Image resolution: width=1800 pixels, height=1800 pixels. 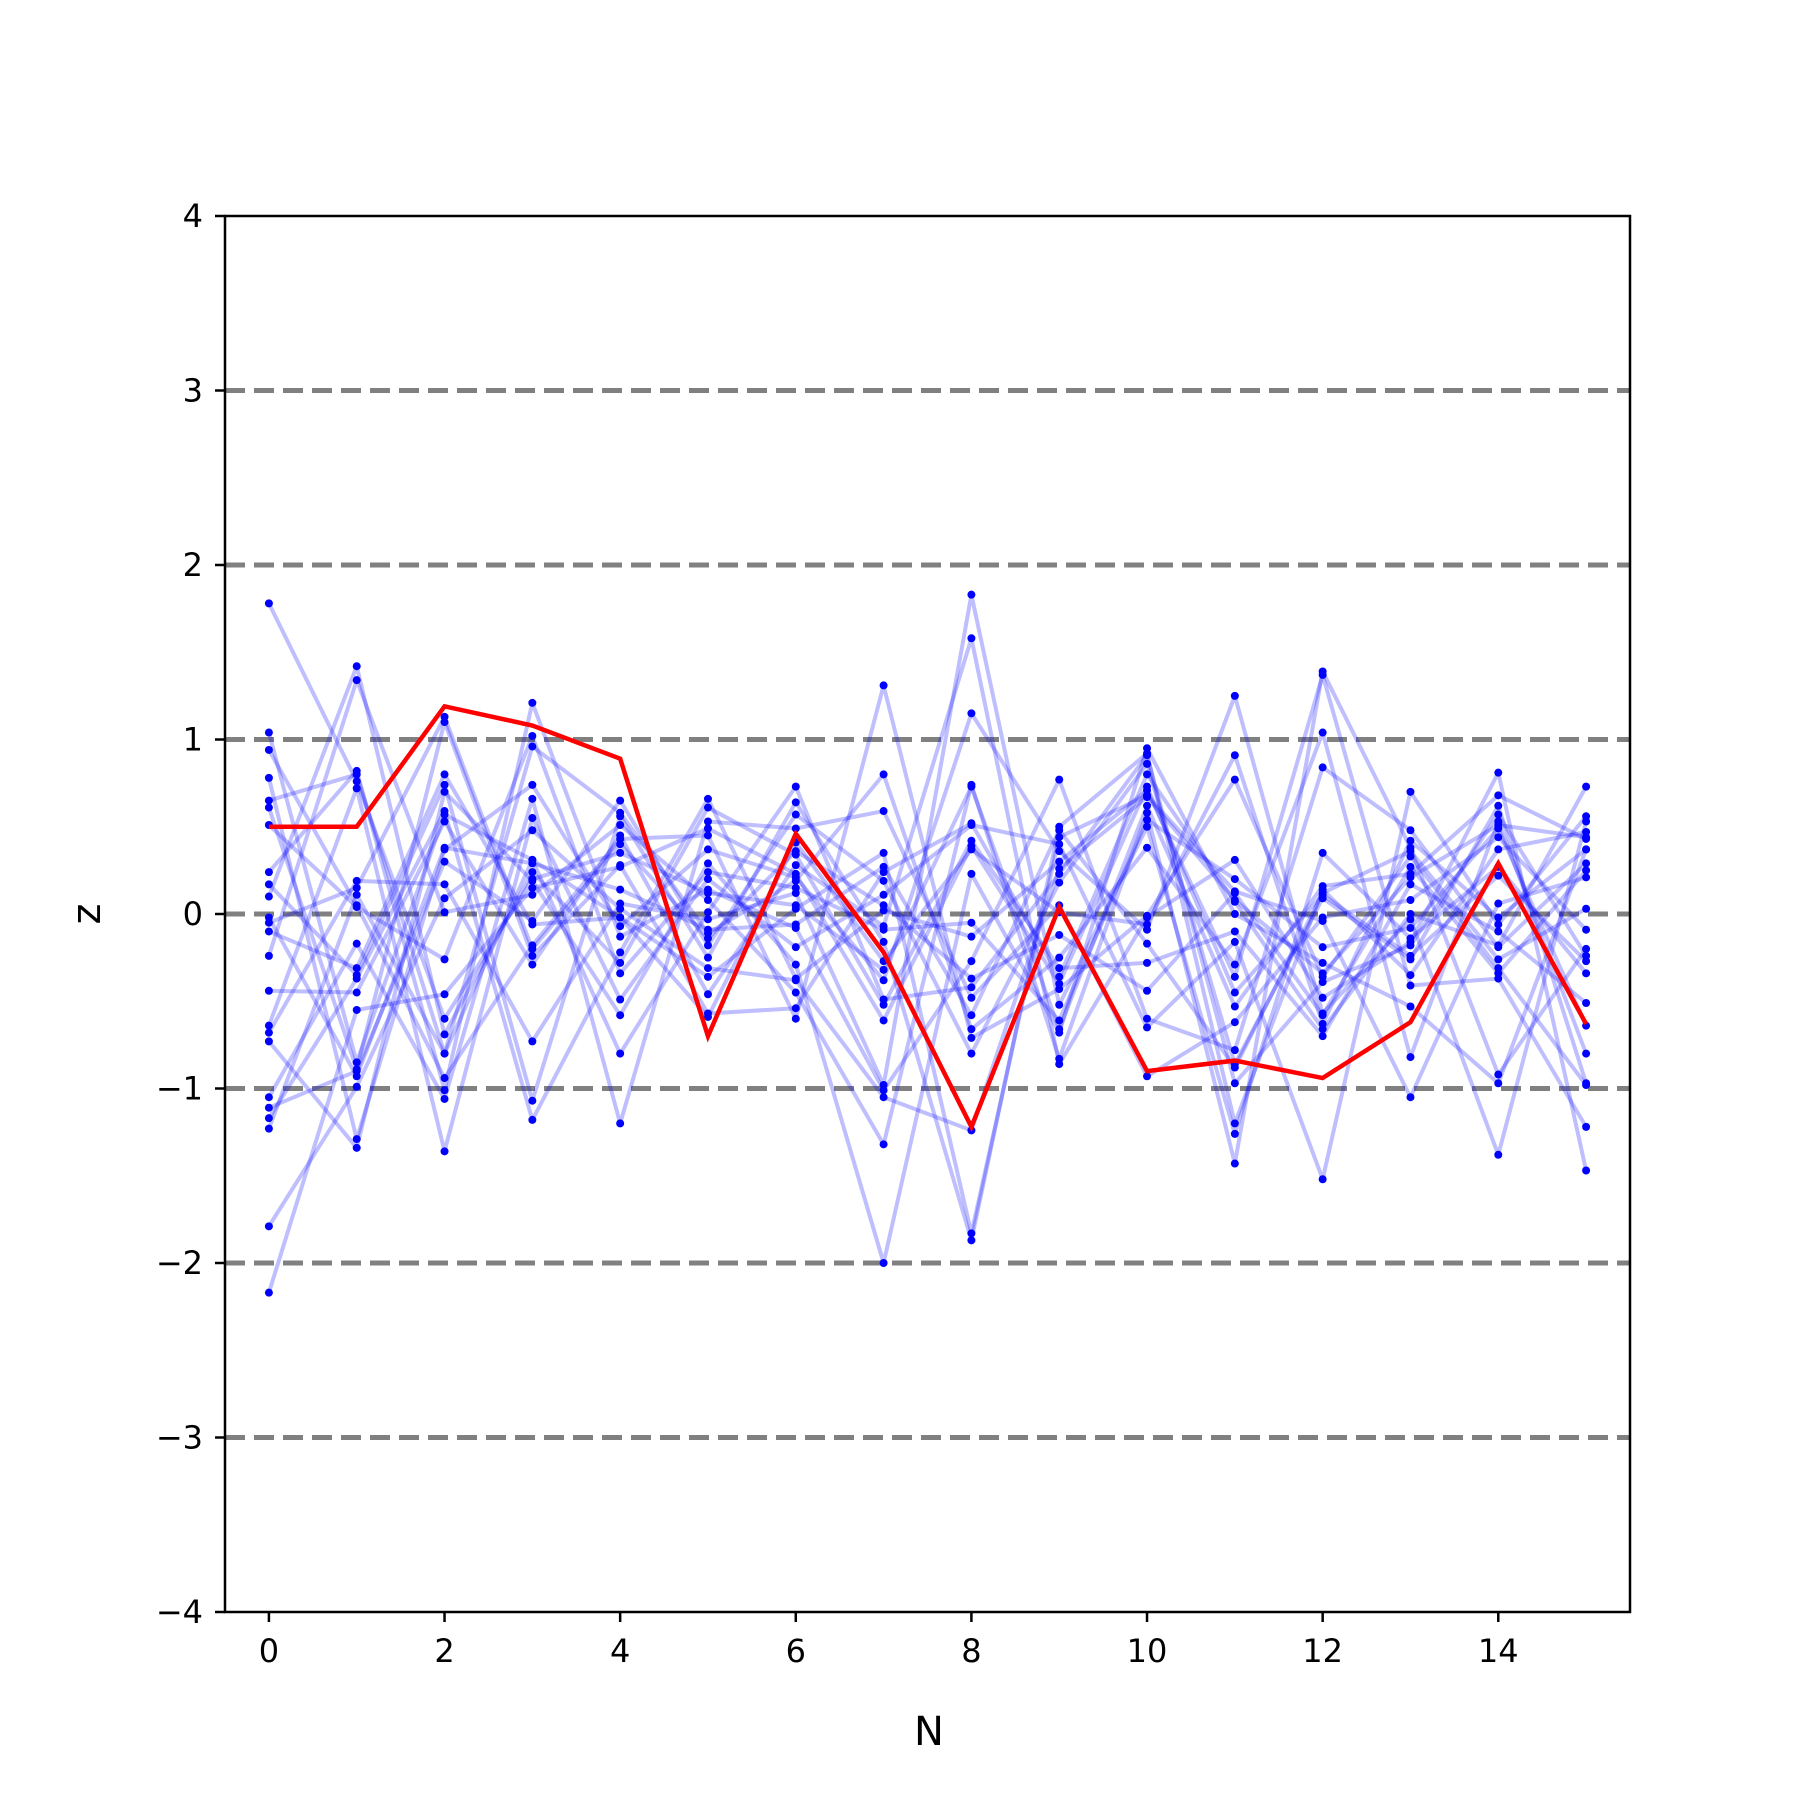 I want to click on y-tick-label-5: 1, so click(x=193, y=740).